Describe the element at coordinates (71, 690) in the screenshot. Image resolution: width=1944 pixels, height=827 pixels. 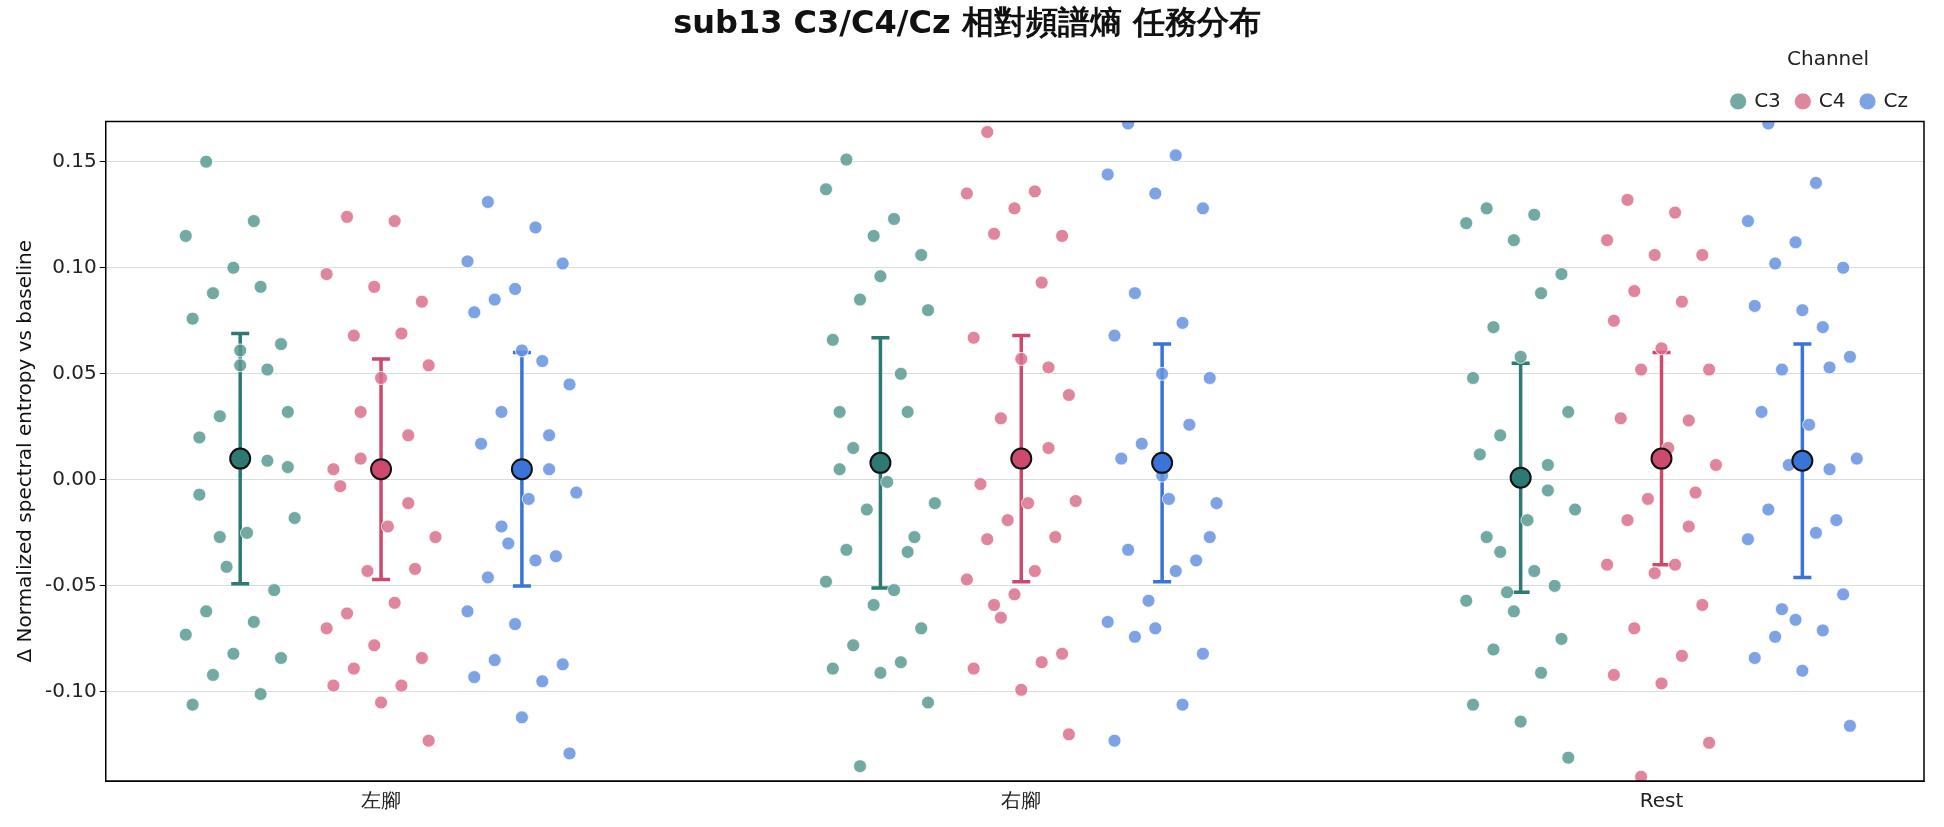
I see `y-tick-label: -0.10` at that location.